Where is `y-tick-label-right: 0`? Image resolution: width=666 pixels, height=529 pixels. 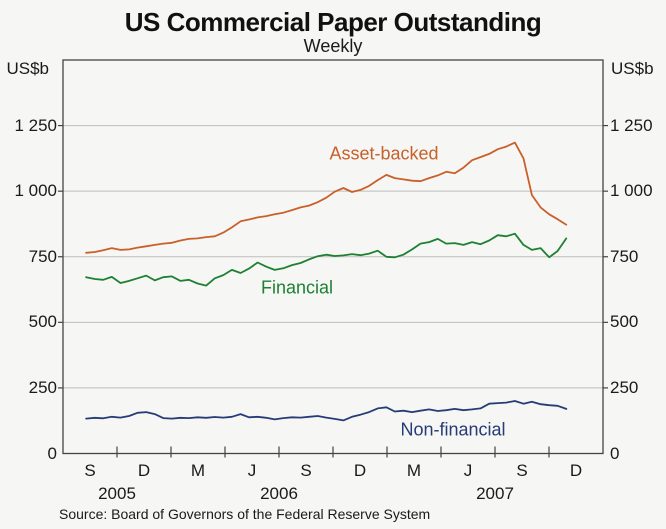
y-tick-label-right: 0 is located at coordinates (615, 453).